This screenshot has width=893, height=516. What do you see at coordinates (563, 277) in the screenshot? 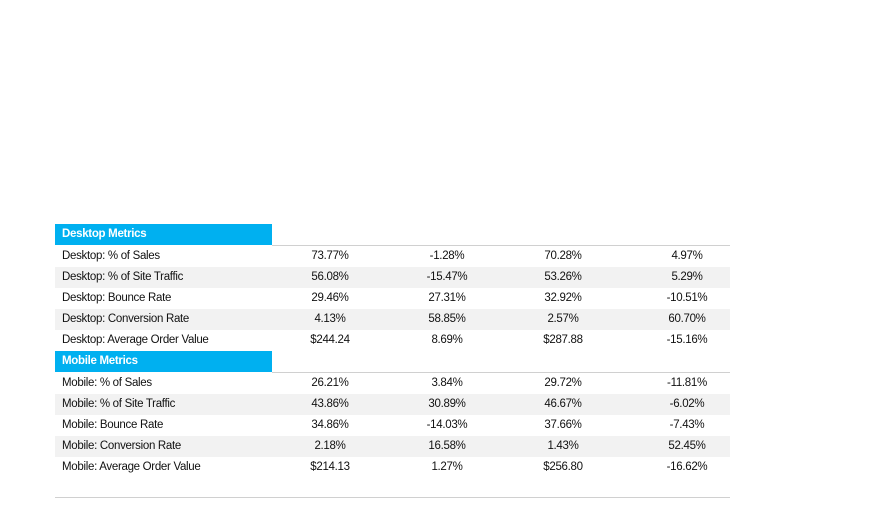
I see `value-cell: 53.26%` at bounding box center [563, 277].